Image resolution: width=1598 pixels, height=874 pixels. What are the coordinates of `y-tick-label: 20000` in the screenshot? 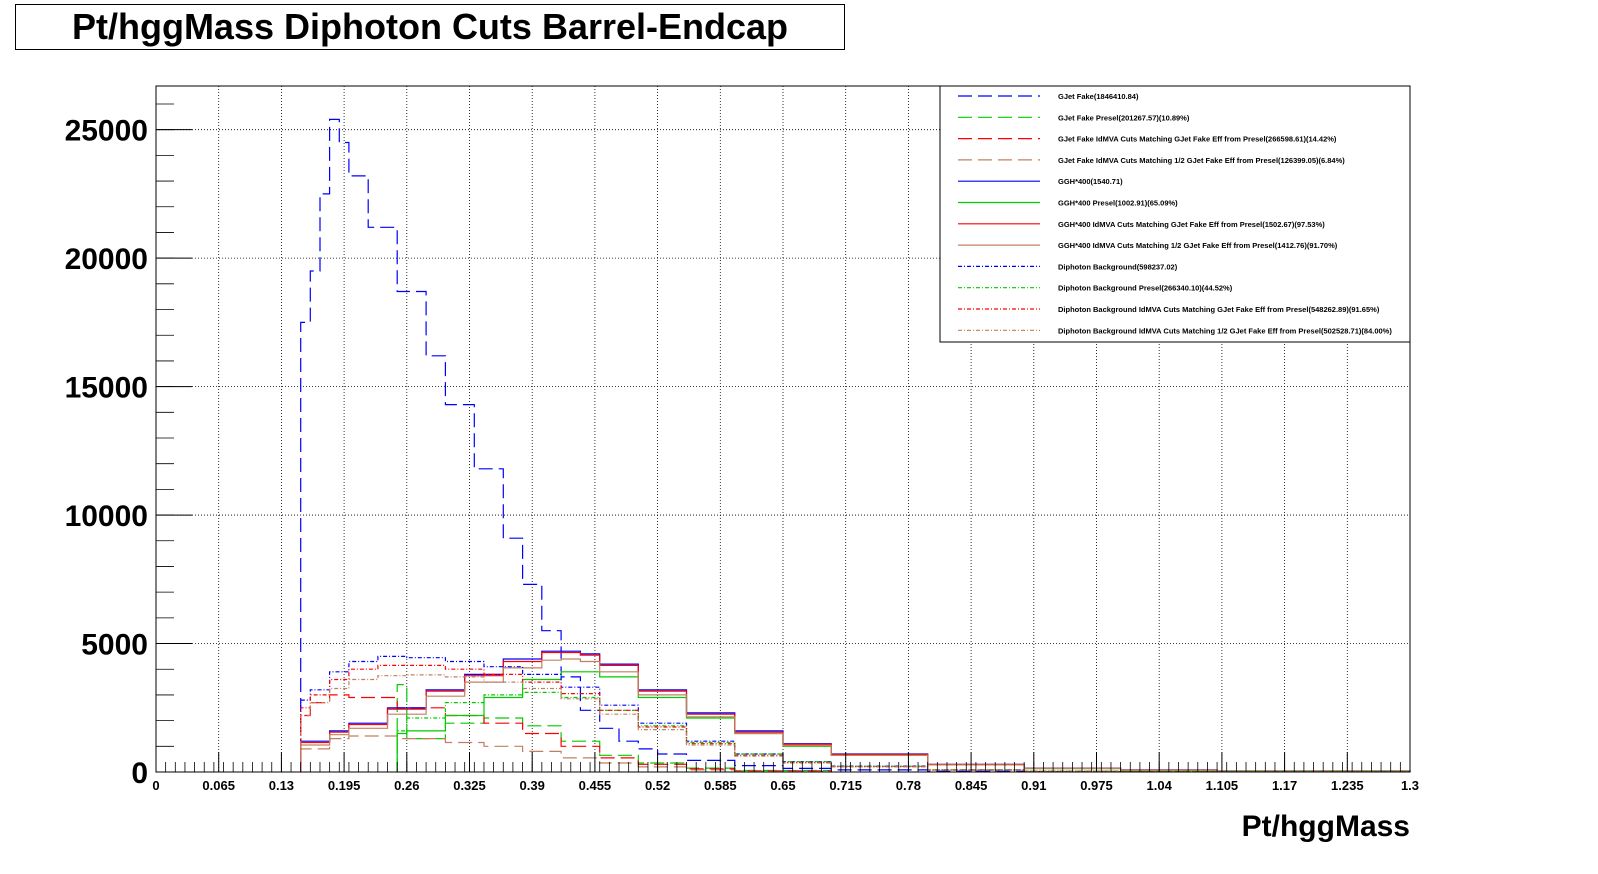 It's located at (106, 259).